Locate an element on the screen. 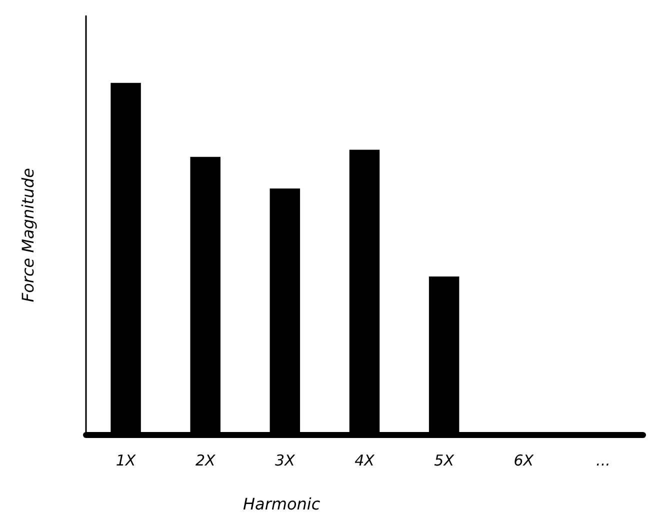 The height and width of the screenshot is (519, 657). x-axis-title: Harmonic is located at coordinates (281, 504).